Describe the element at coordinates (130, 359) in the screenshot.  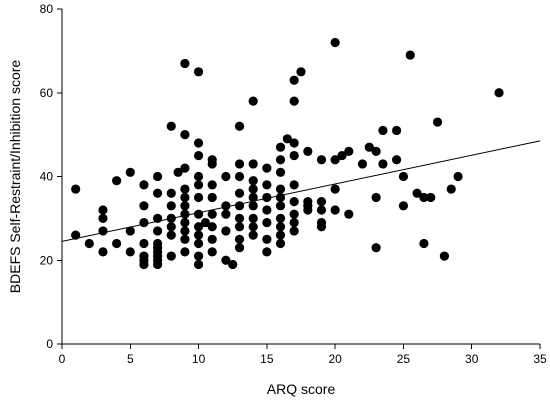
I see `x-tick-label: 5` at that location.